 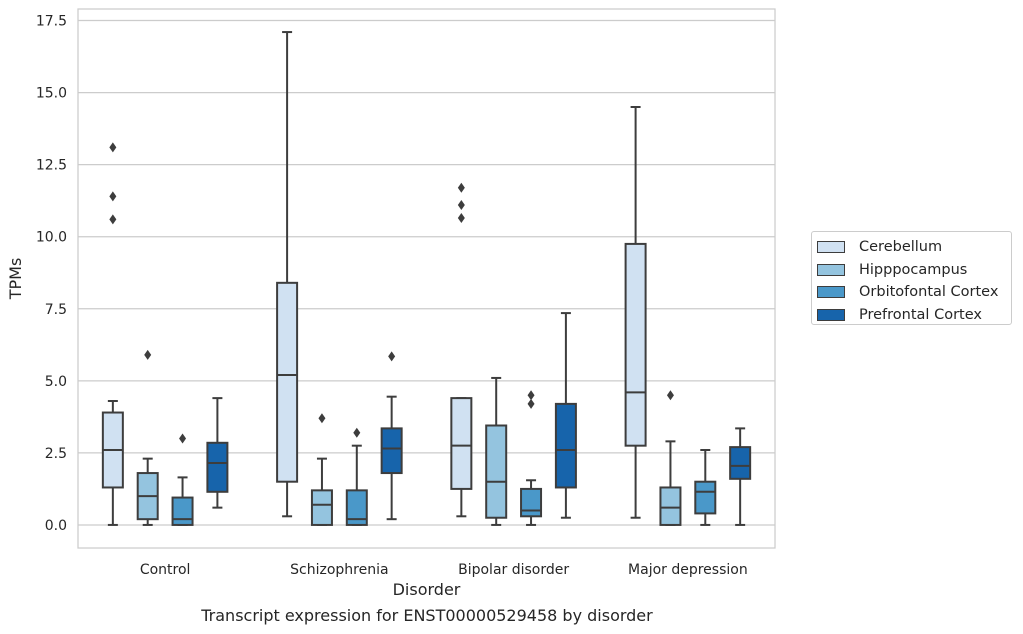 I want to click on legend-label: Prefrontal Cortex, so click(x=920, y=314).